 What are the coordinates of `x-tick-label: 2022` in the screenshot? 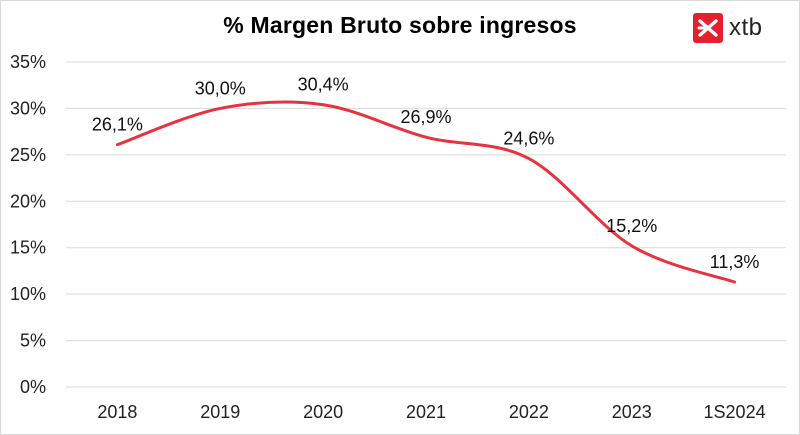 It's located at (529, 412).